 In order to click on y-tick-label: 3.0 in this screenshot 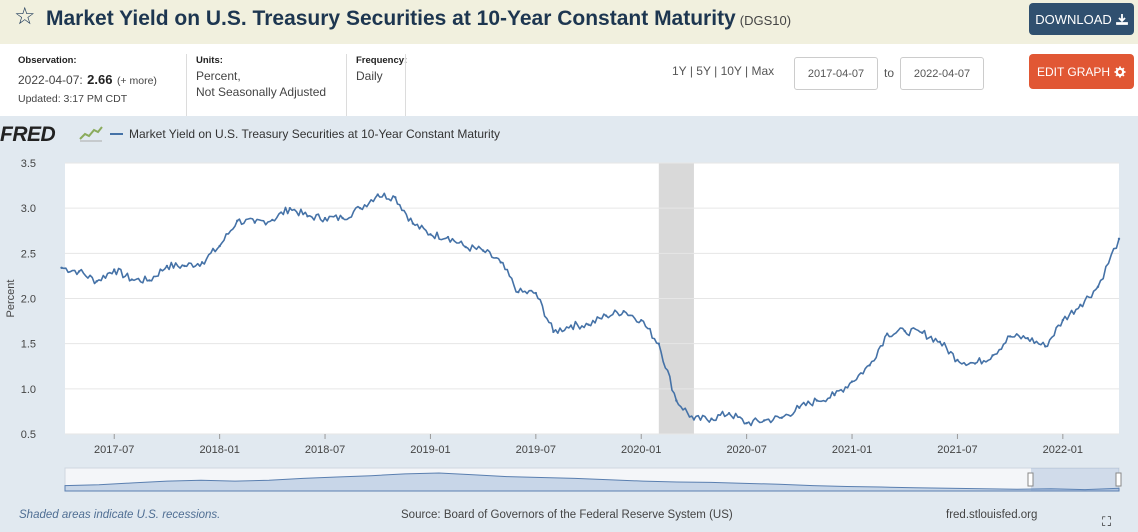, I will do `click(28, 209)`.